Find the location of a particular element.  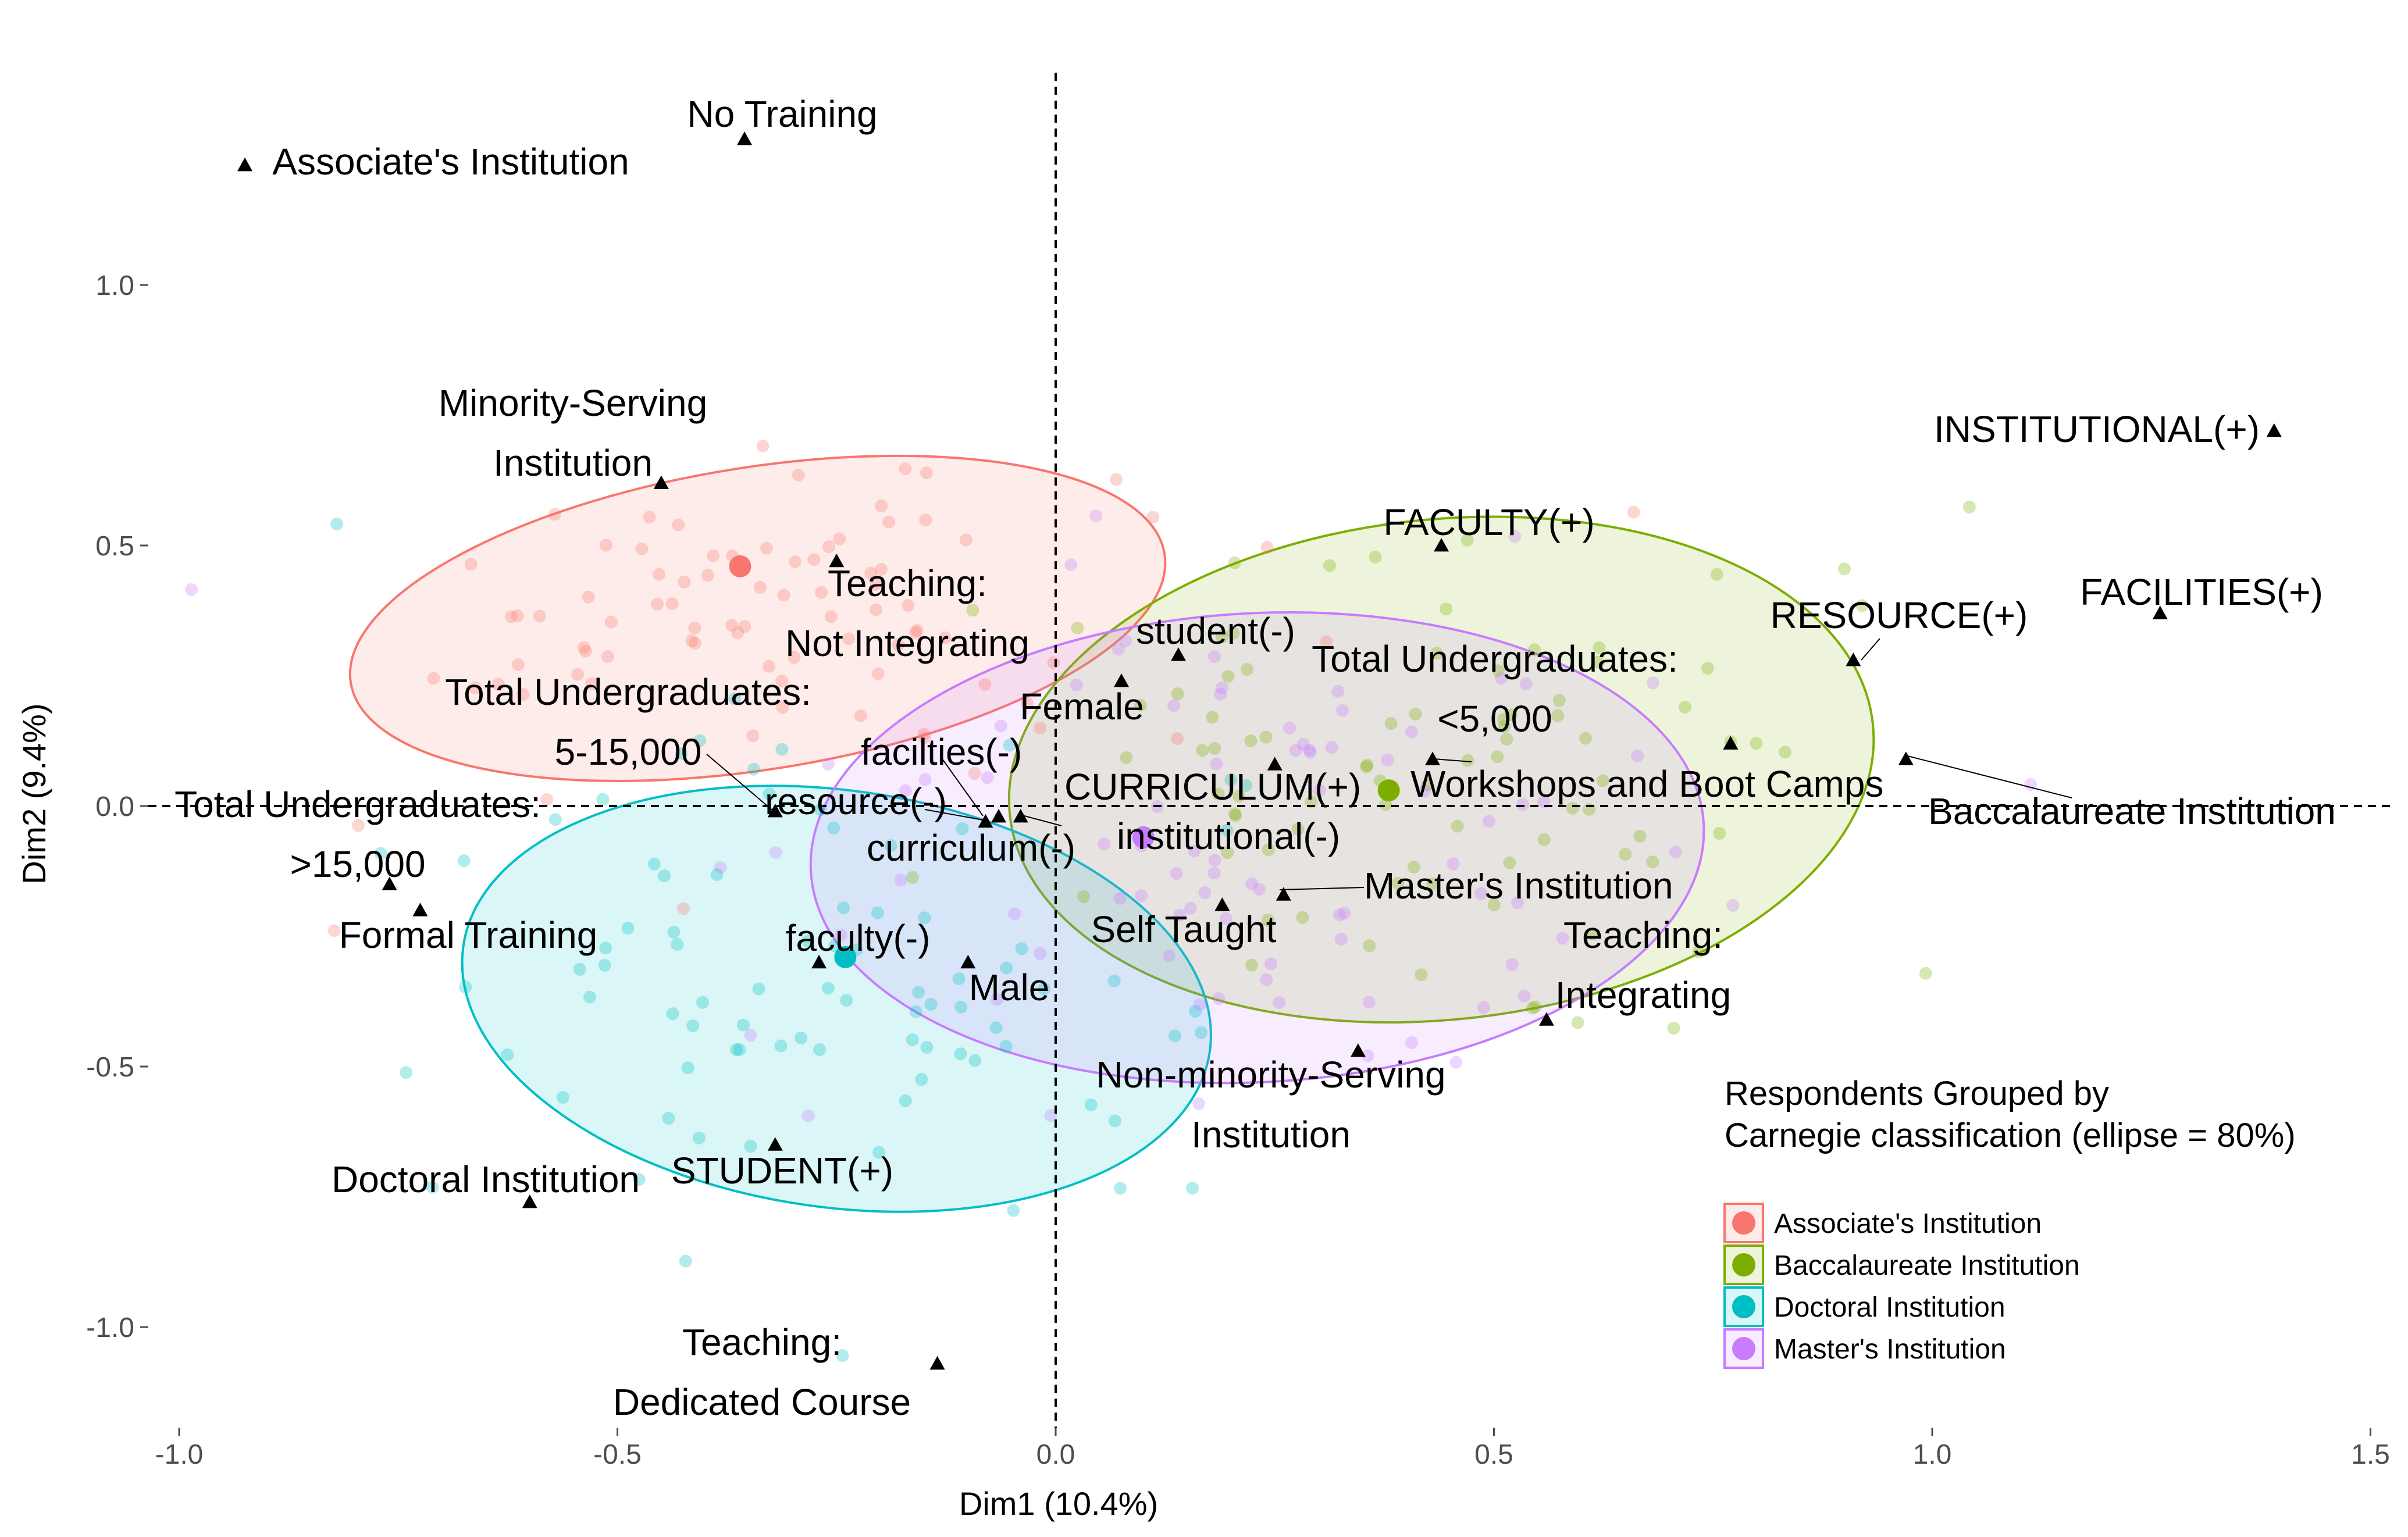

legend-label-baccalaureate-institution: Baccalaureate Institution is located at coordinates (1927, 1265).